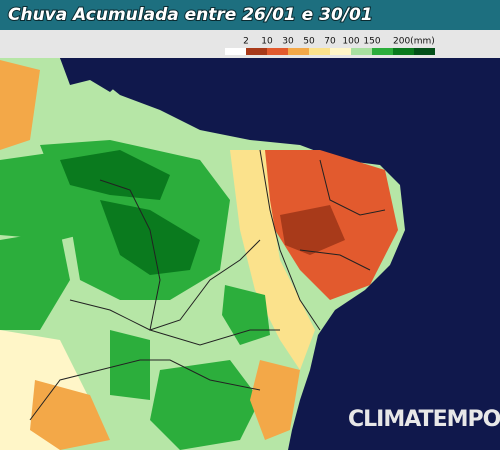 The image size is (500, 450). What do you see at coordinates (424, 419) in the screenshot?
I see `watermark: CLIMATEMPO` at bounding box center [424, 419].